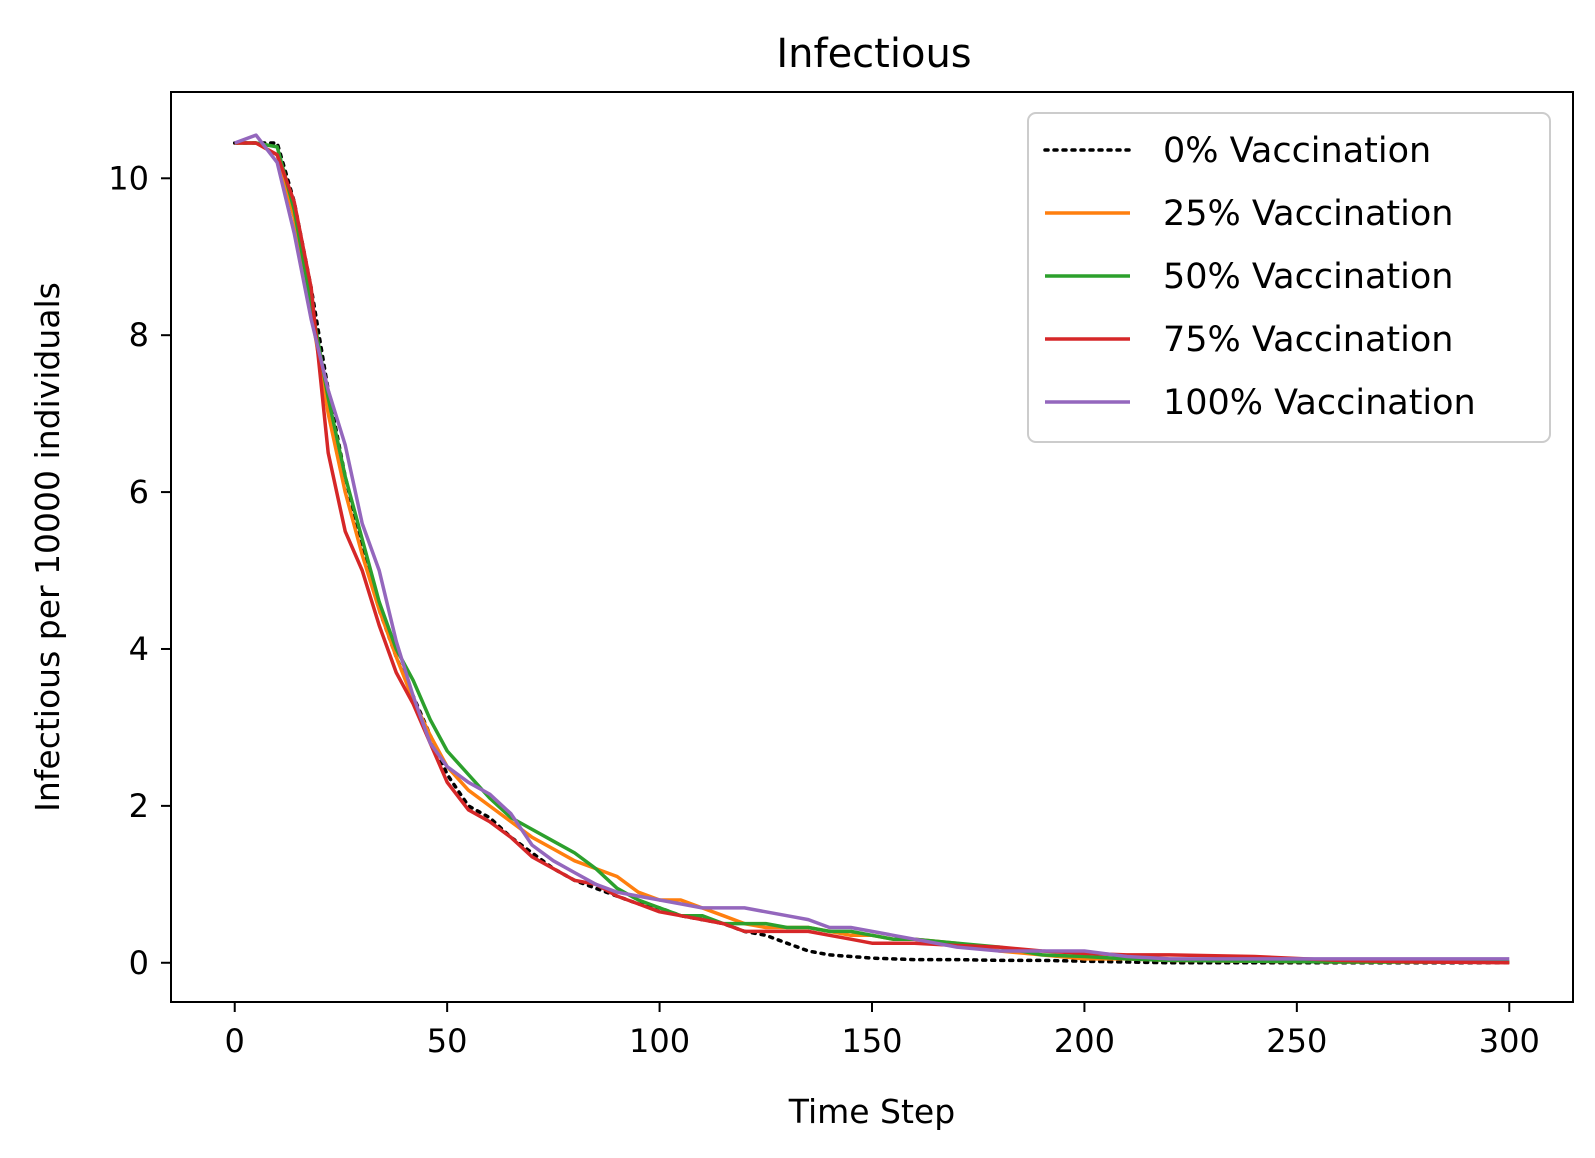 This screenshot has width=1595, height=1158. I want to click on x-tick-label: 150, so click(871, 1041).